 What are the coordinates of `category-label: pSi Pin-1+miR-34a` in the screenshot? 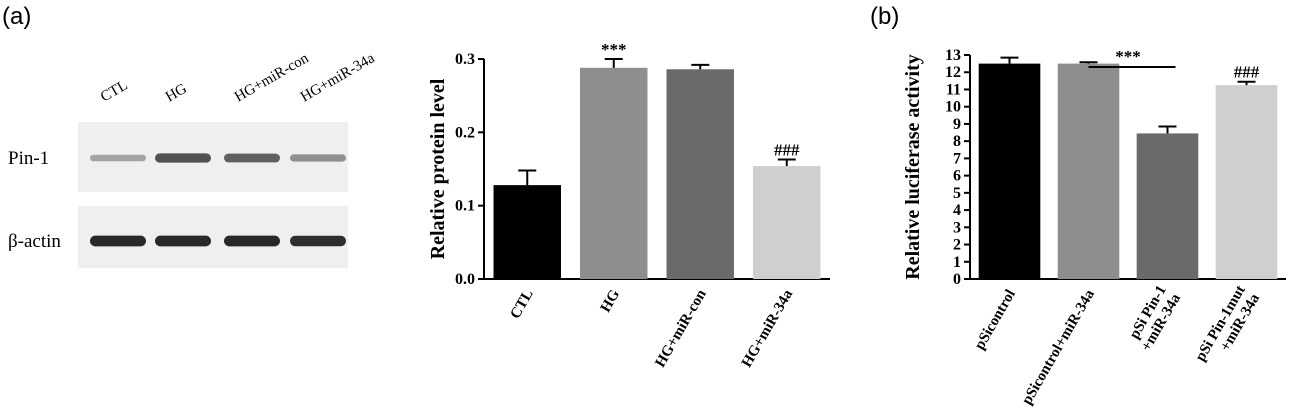 It's located at (1154, 318).